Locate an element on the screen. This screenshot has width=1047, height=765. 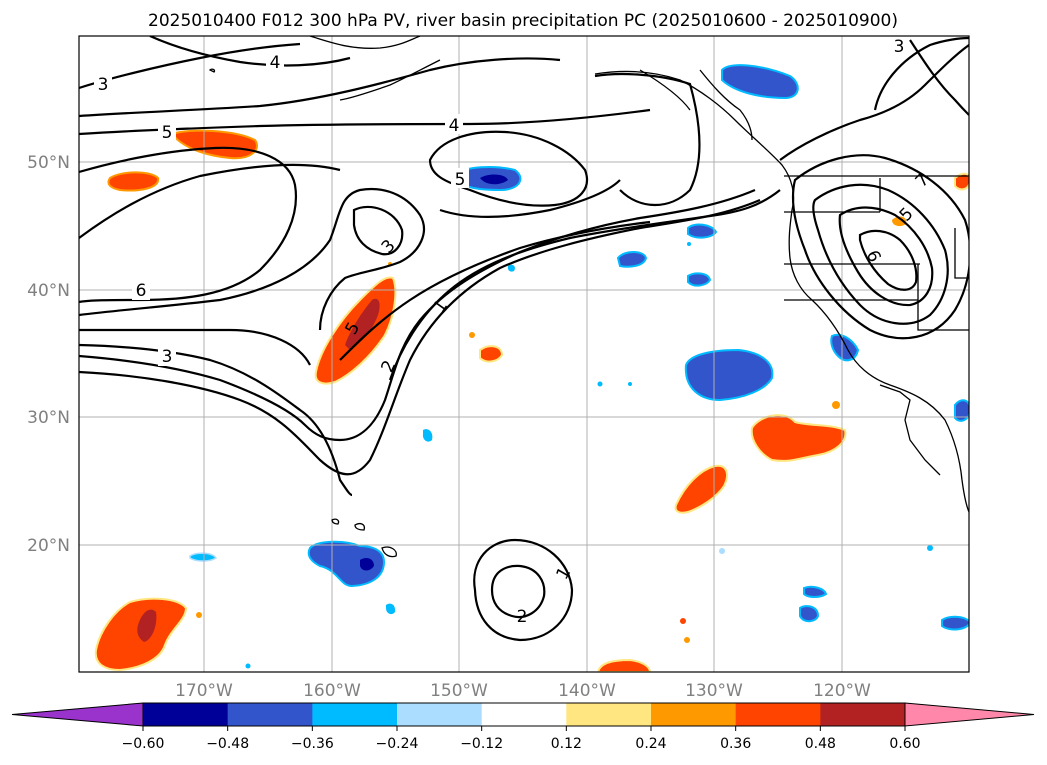
lon-label: 120°W is located at coordinates (842, 691).